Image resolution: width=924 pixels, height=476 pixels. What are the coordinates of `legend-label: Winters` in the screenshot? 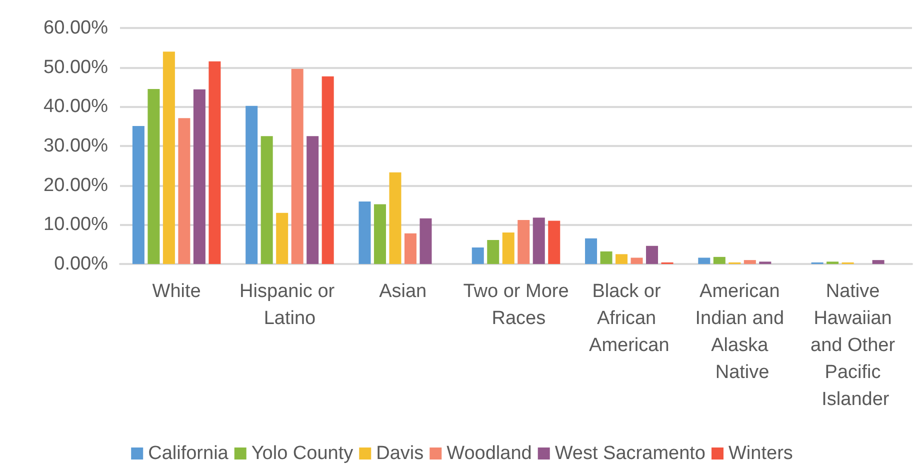 It's located at (760, 453).